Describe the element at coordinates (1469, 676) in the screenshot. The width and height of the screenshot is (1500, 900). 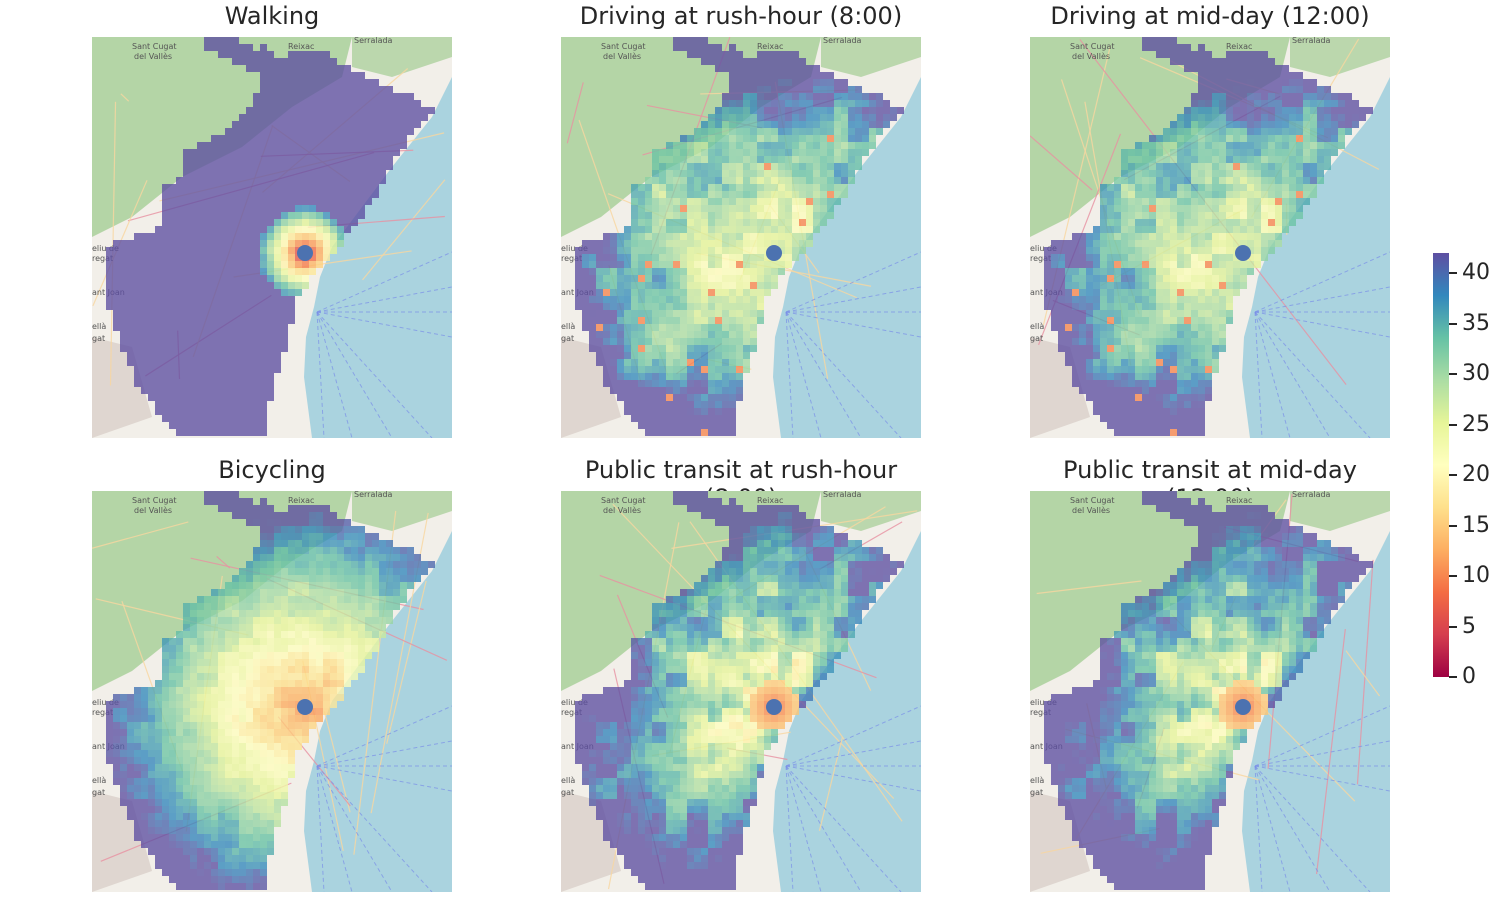
I see `colorbar-tick-label: 0` at that location.